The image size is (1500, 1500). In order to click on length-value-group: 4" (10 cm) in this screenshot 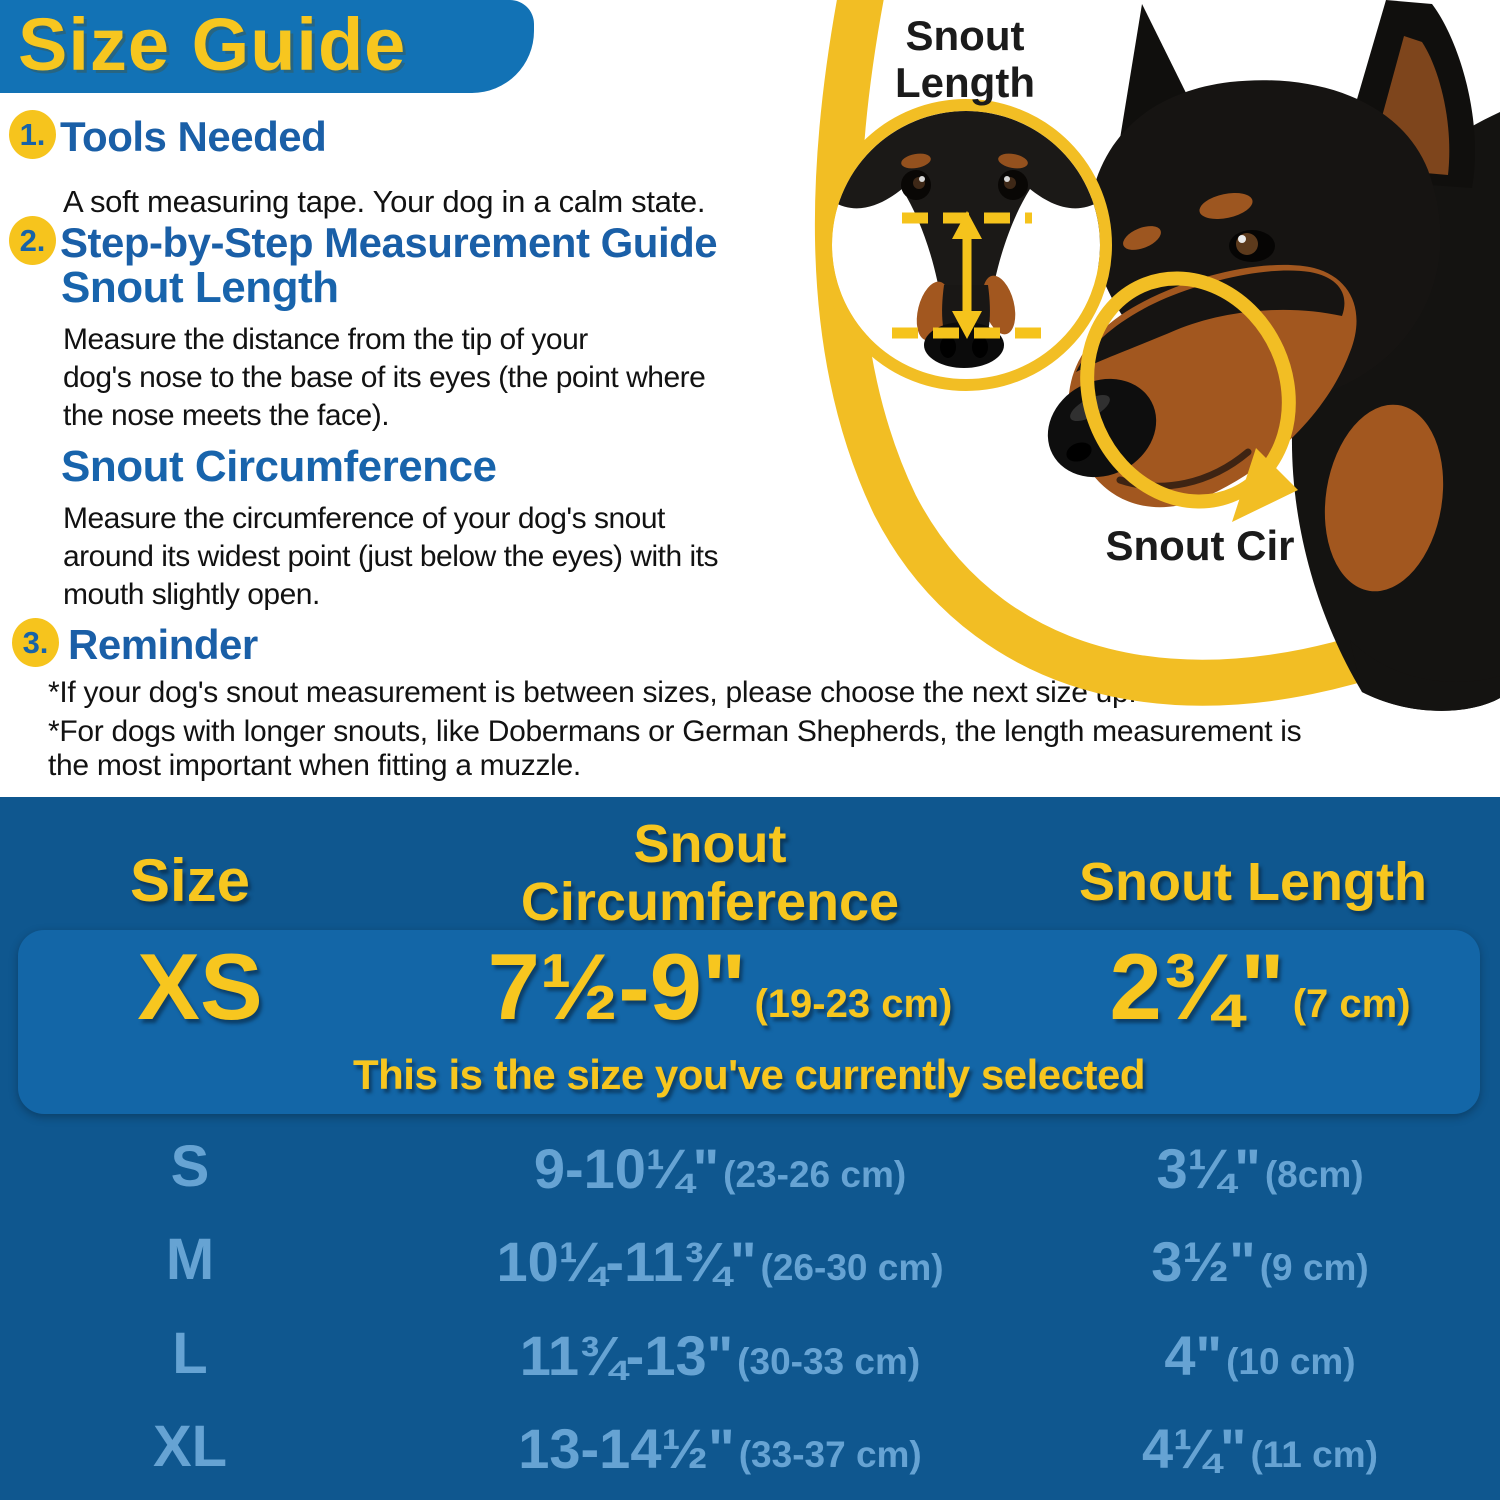, I will do `click(1260, 1354)`.